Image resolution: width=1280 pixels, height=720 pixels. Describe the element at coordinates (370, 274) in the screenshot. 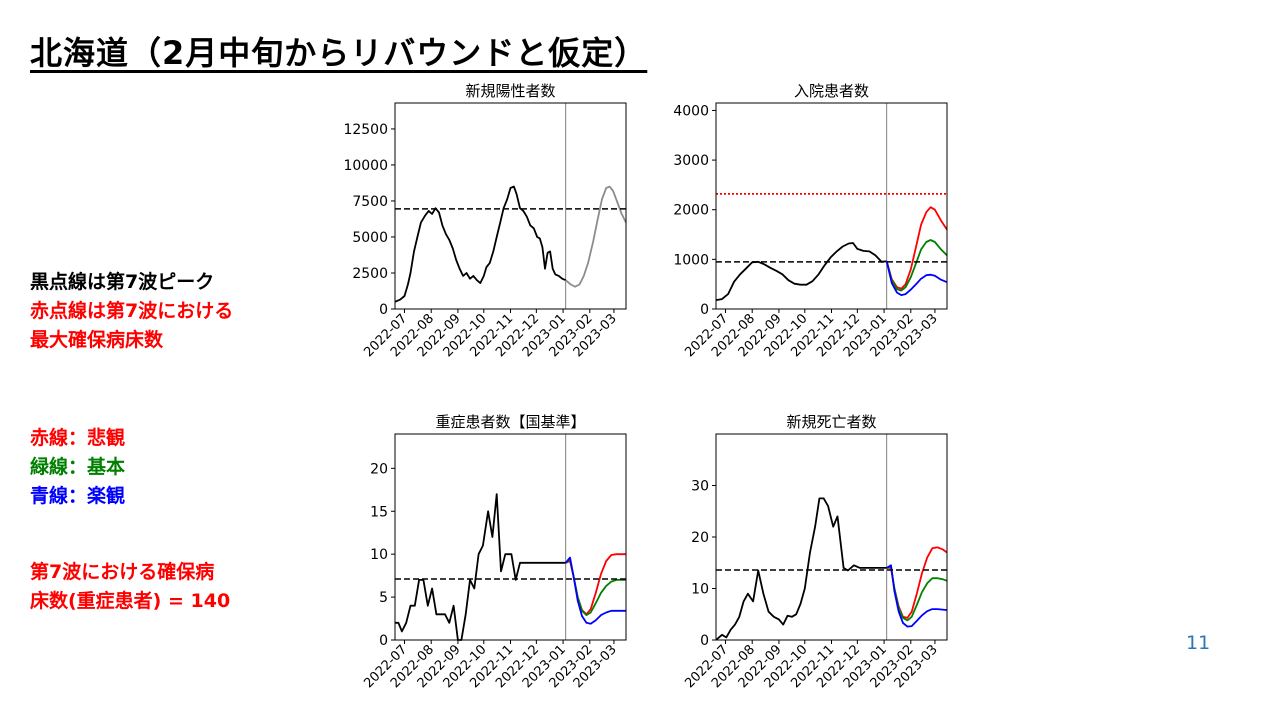

I see `y-tick-label: 2500` at that location.